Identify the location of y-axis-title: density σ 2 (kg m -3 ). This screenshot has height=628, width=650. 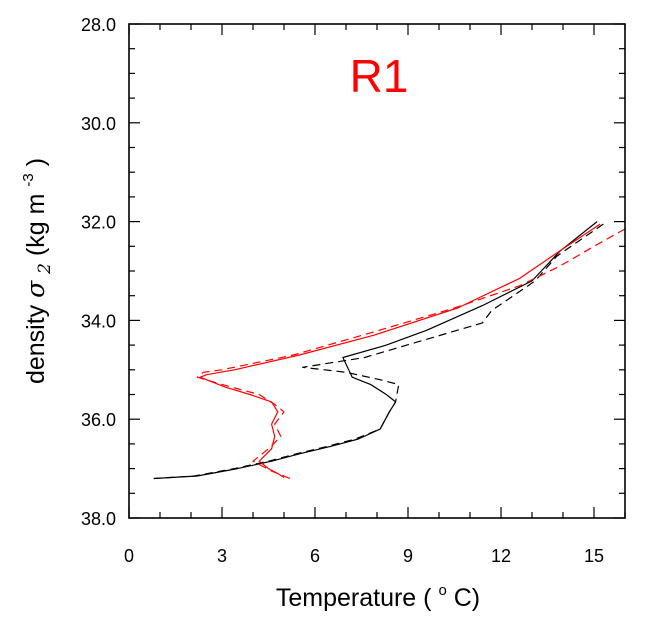
(33, 271).